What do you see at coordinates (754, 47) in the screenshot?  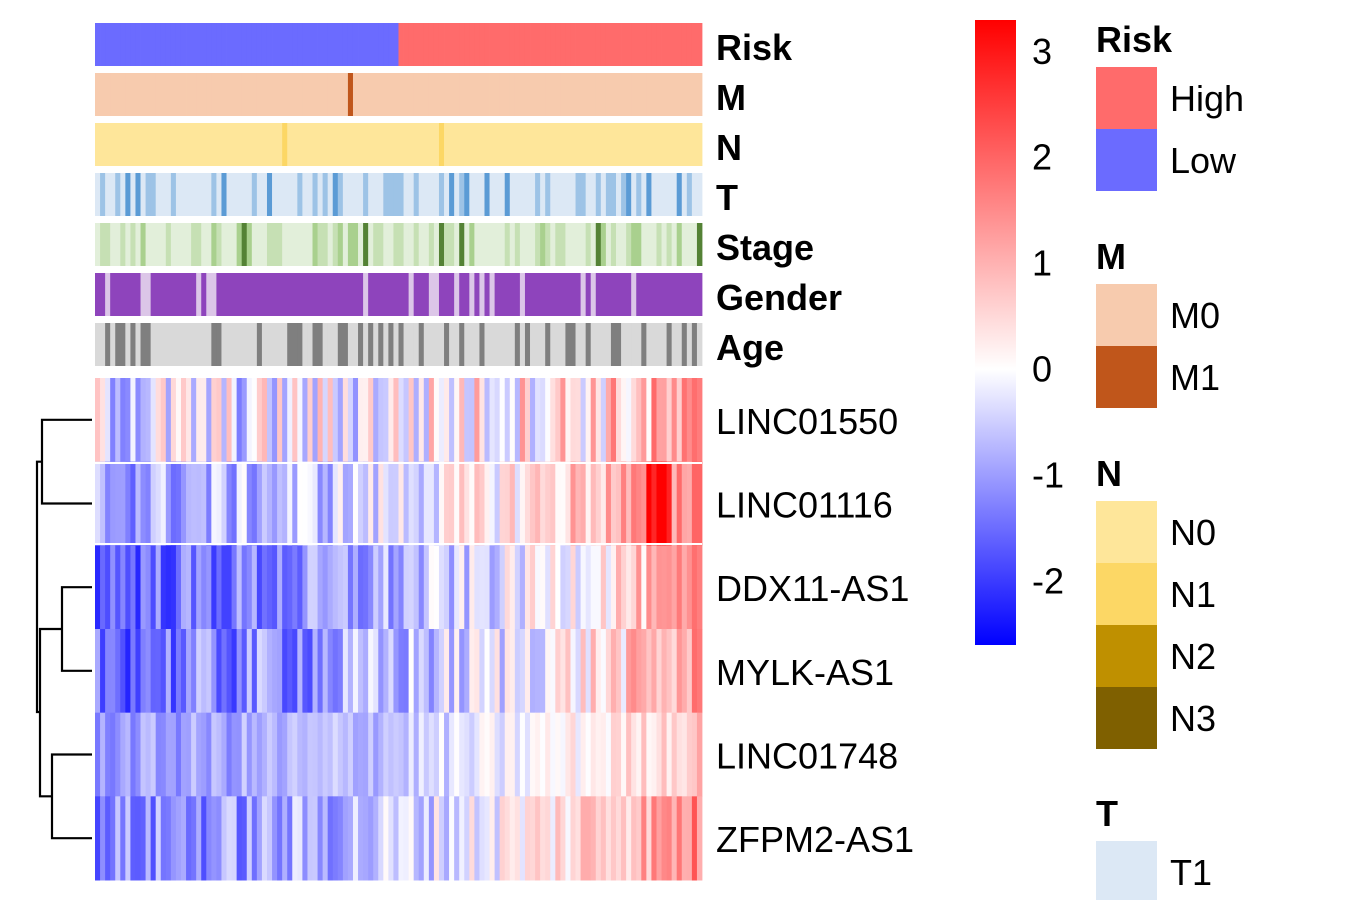 I see `annotation-label-risk: Risk` at bounding box center [754, 47].